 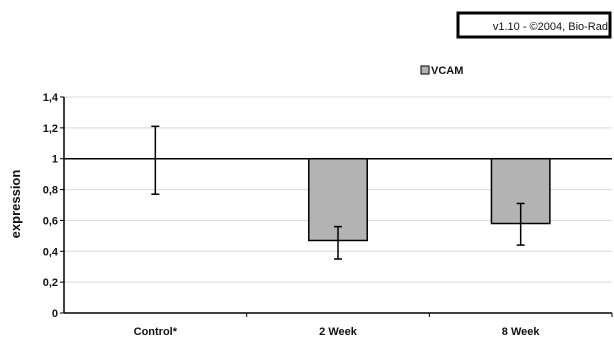 I want to click on x-tick-label: 2 Week, so click(x=338, y=332).